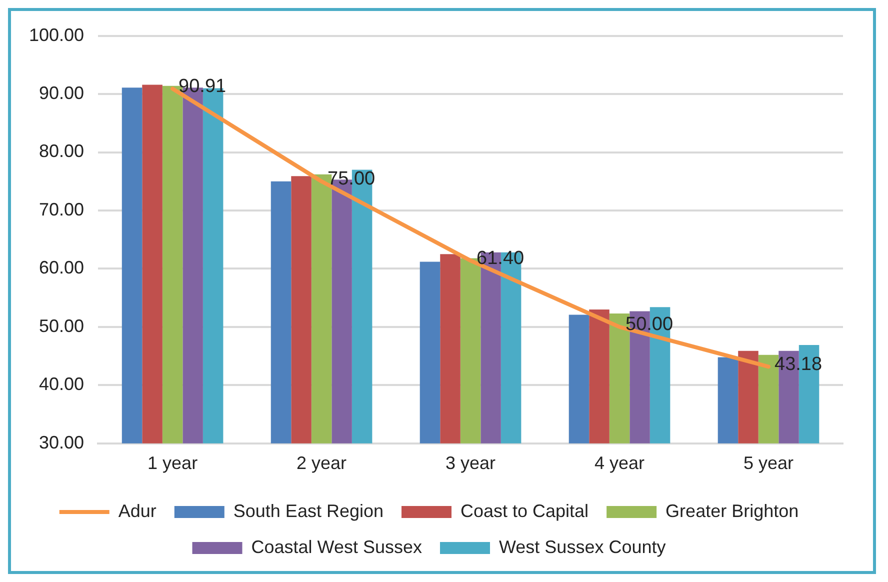  What do you see at coordinates (61, 326) in the screenshot?
I see `y-tick-label: 50.00` at bounding box center [61, 326].